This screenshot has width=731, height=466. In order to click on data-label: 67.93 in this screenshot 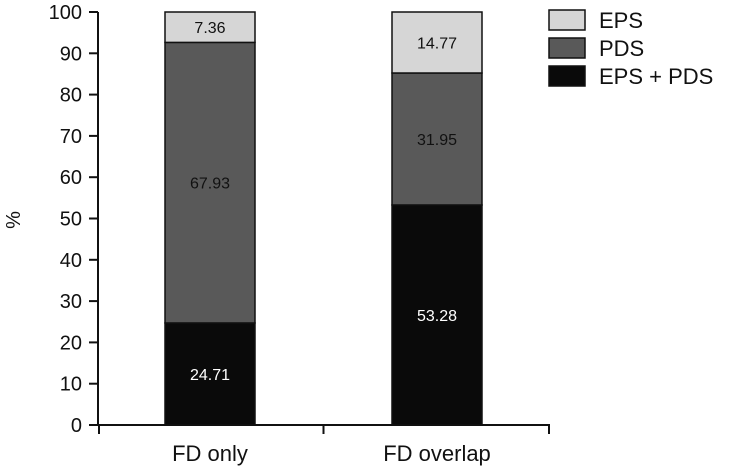, I will do `click(210, 184)`.